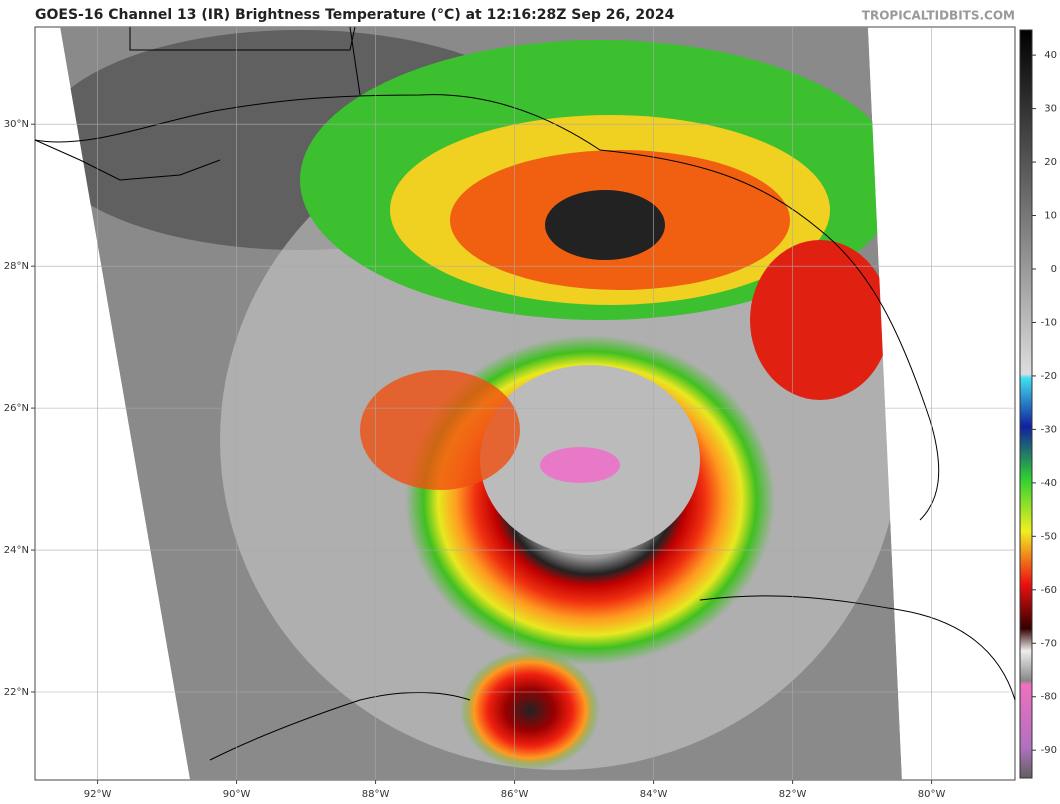 The image size is (1060, 804). What do you see at coordinates (1050, 55) in the screenshot?
I see `colorbar-tick-label: 40` at bounding box center [1050, 55].